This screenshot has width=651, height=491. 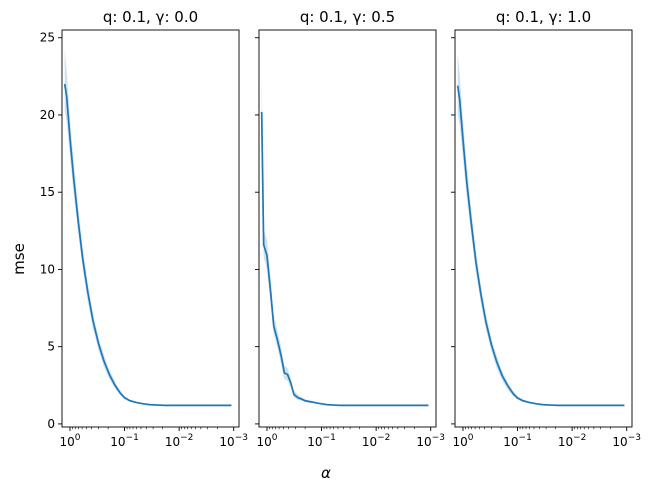 I want to click on y-tick-label: 0, so click(x=51, y=424).